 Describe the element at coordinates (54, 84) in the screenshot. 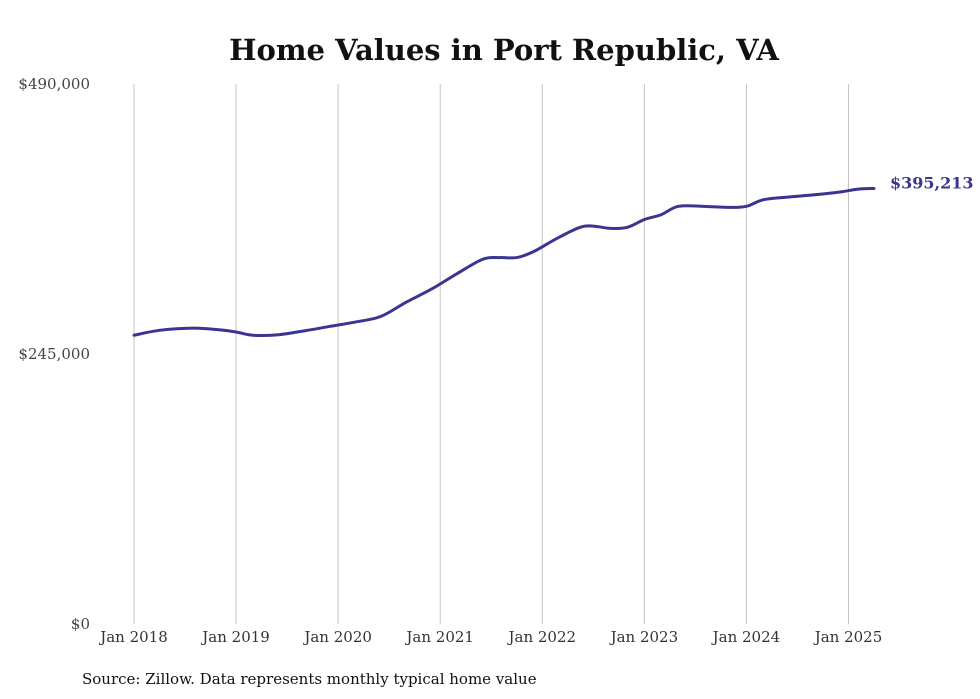

I see `y-tick-label: $490,000` at that location.